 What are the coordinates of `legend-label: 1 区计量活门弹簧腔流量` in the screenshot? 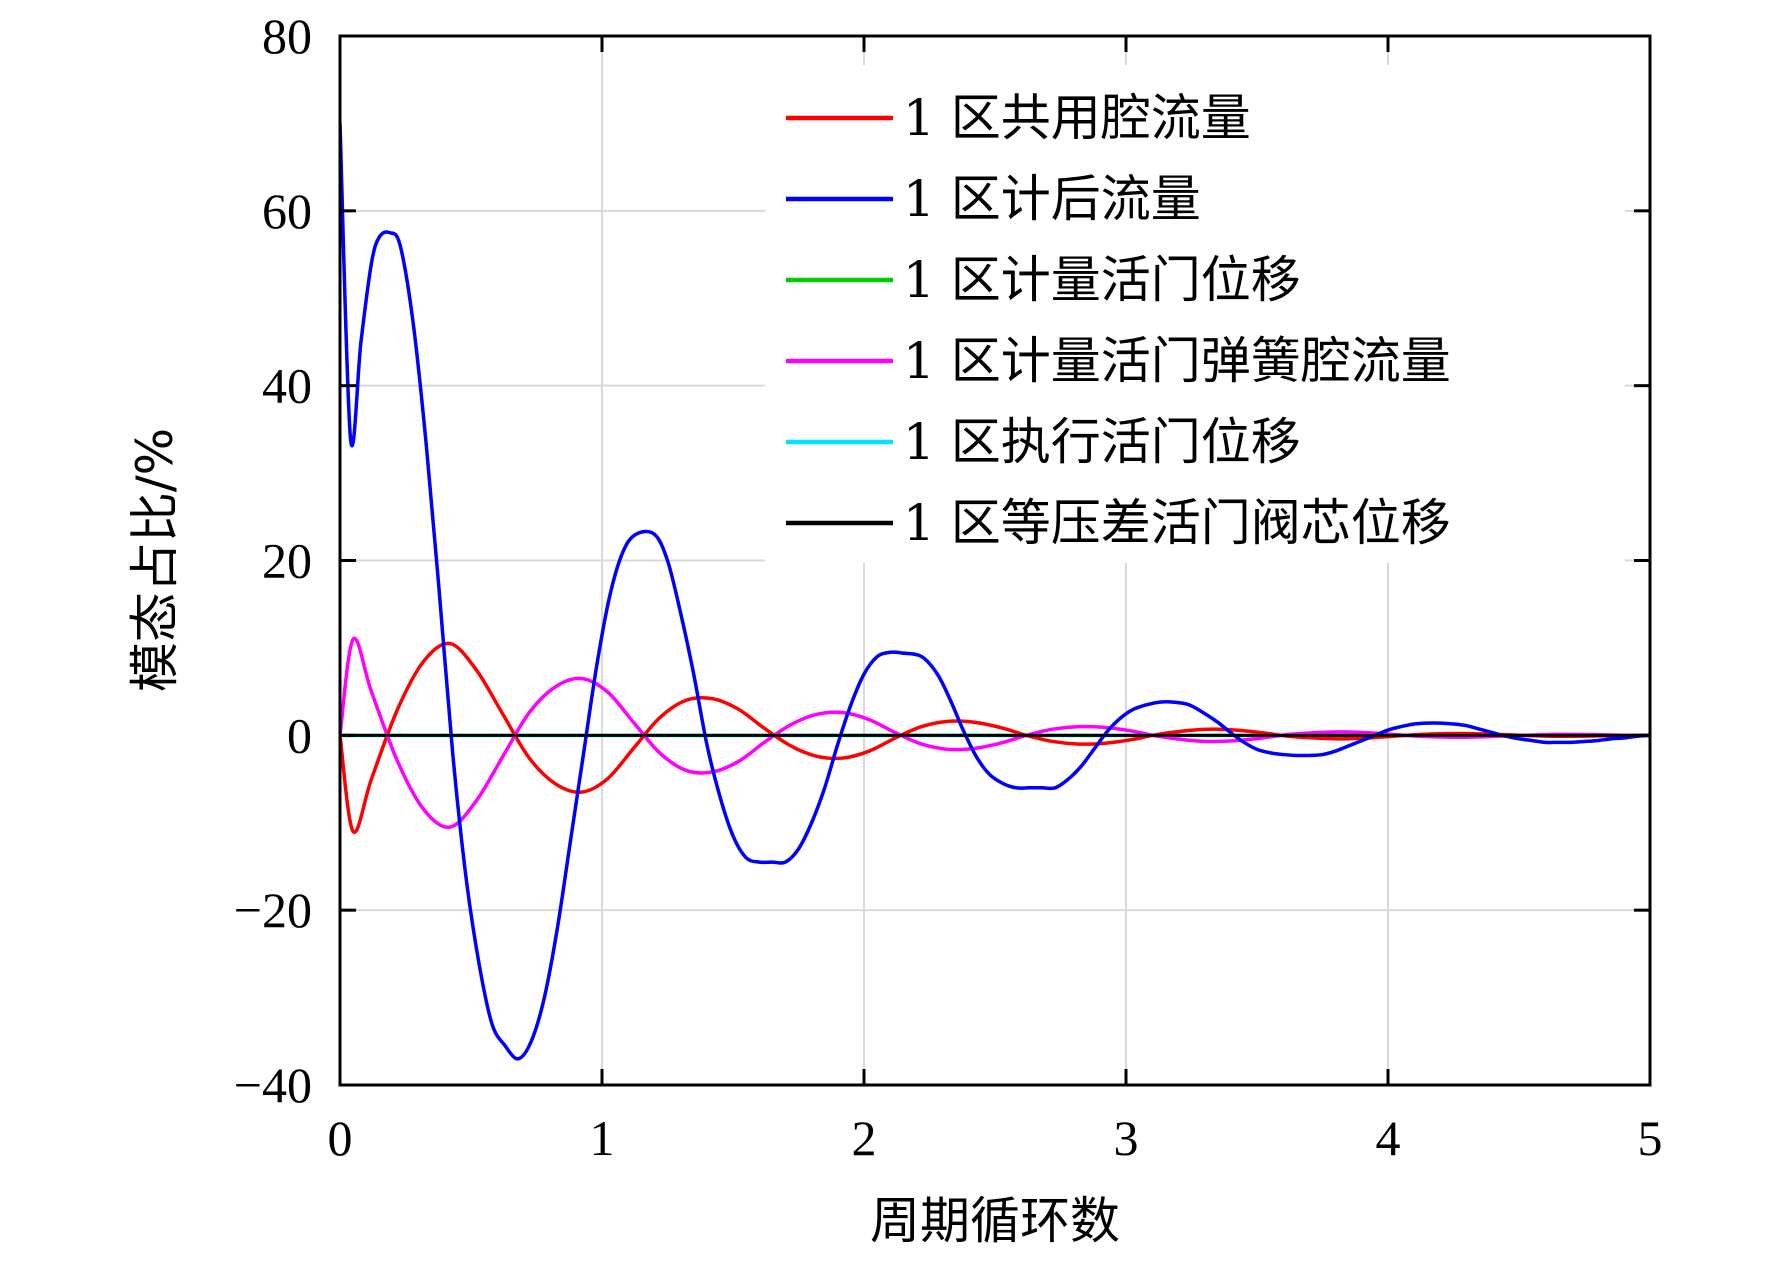 It's located at (1177, 361).